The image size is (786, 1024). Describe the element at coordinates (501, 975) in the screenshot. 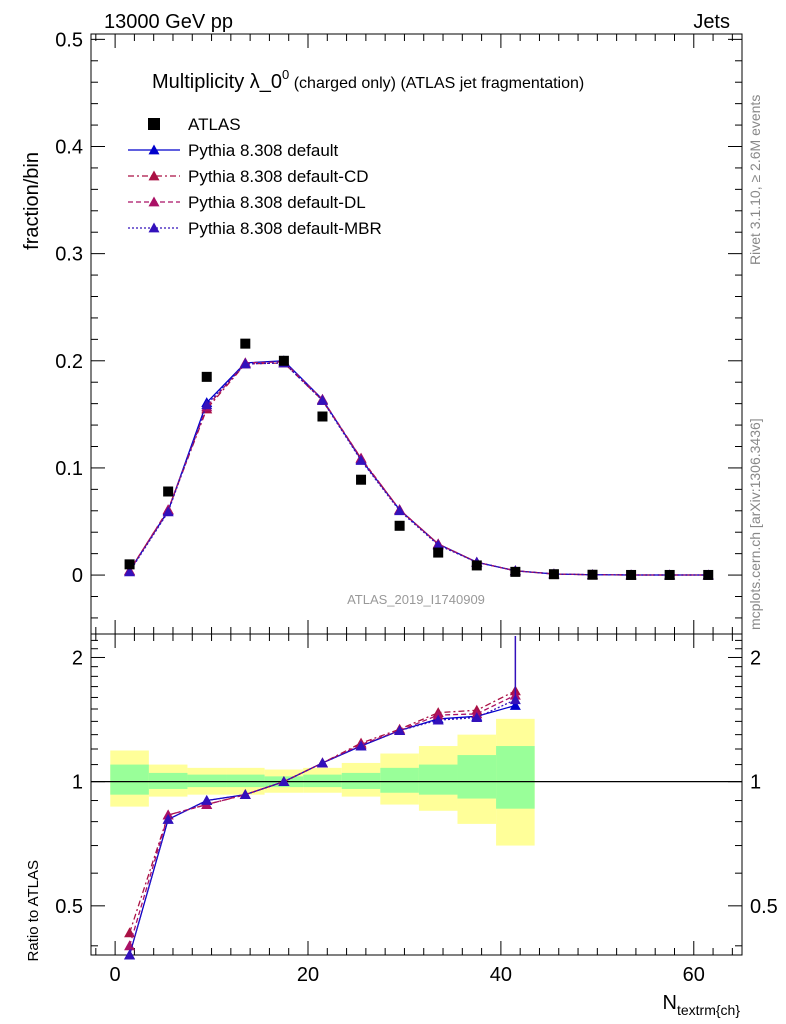

I see `x-tick-label: 40` at that location.